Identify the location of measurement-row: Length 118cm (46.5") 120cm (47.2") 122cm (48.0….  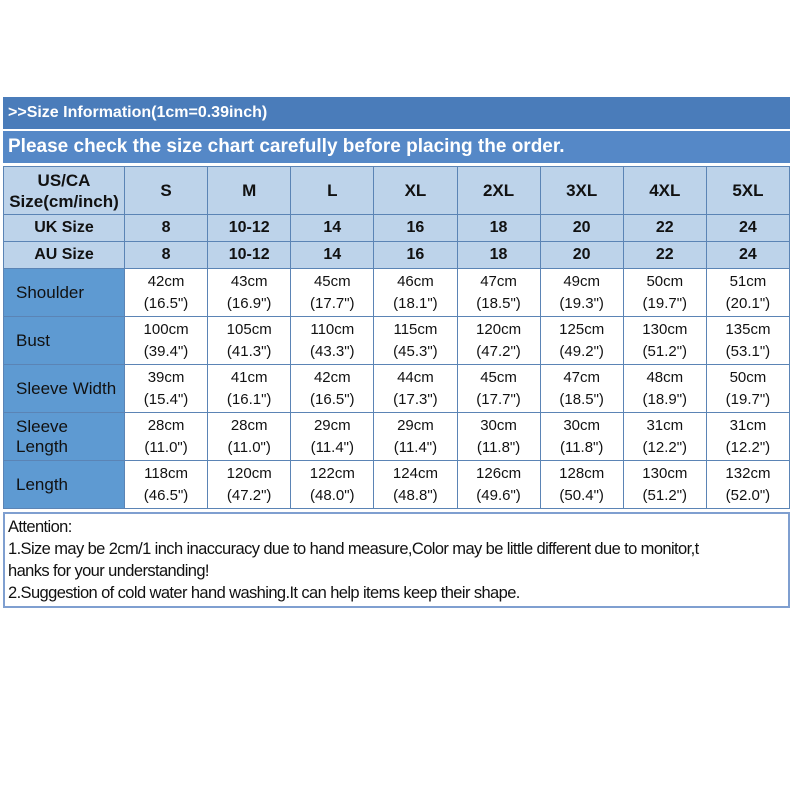
(397, 484).